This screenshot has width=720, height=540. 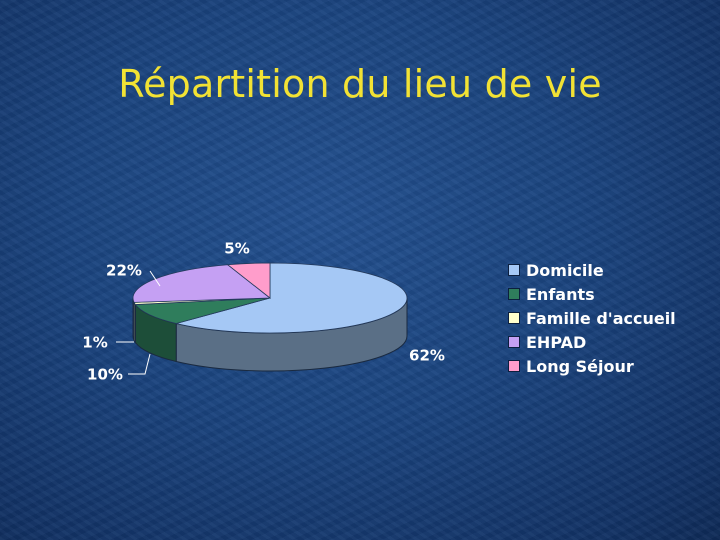 I want to click on legend-label: EHPAD, so click(x=556, y=342).